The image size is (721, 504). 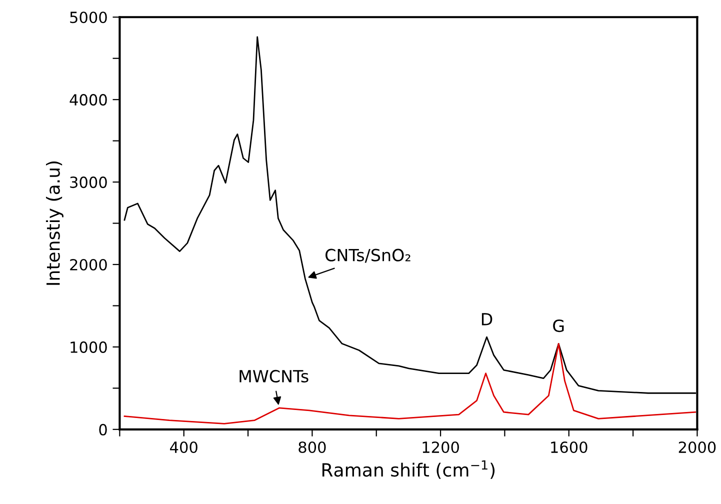 What do you see at coordinates (558, 325) in the screenshot?
I see `annotation: G` at bounding box center [558, 325].